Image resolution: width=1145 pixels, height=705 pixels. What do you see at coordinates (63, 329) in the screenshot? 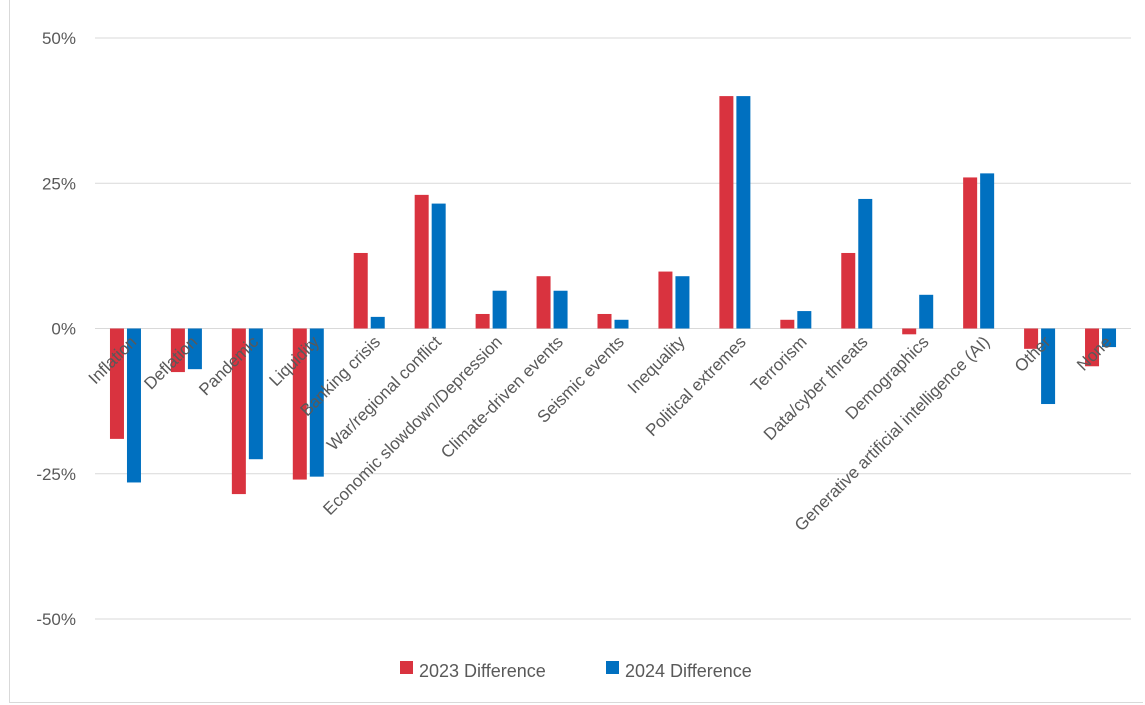
I see `y-tick-label: 0%` at bounding box center [63, 329].